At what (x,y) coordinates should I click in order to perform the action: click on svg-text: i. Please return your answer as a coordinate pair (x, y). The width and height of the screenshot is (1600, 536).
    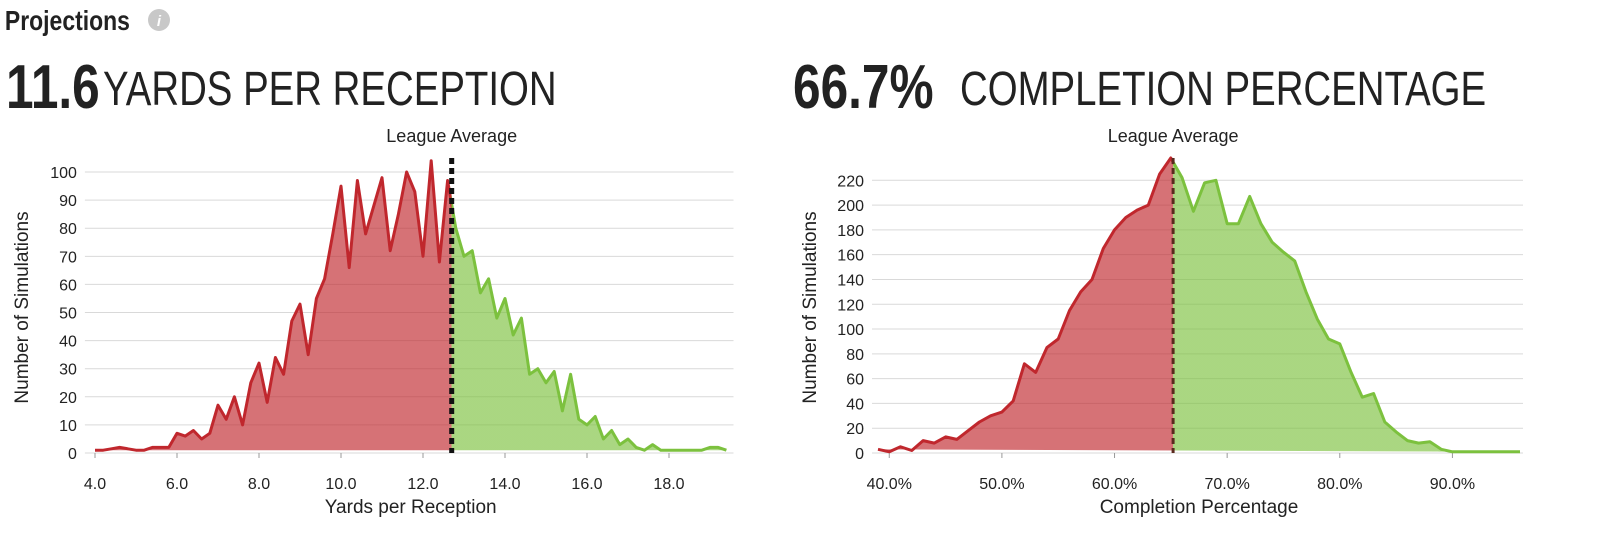
    Looking at the image, I should click on (159, 21).